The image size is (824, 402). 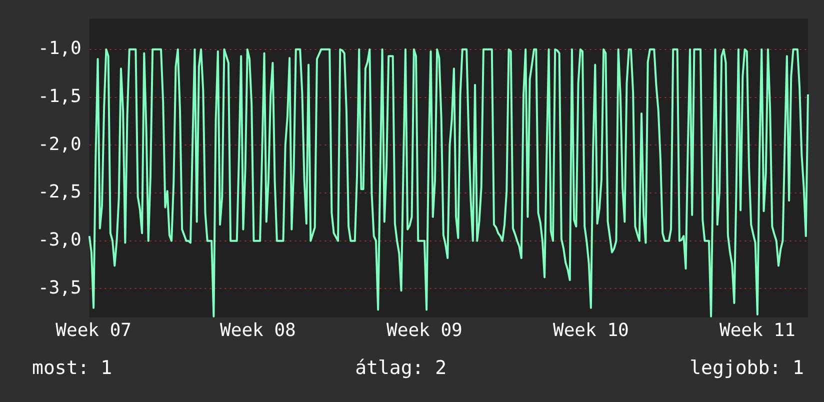 What do you see at coordinates (747, 368) in the screenshot?
I see `text: legjobb: 1` at bounding box center [747, 368].